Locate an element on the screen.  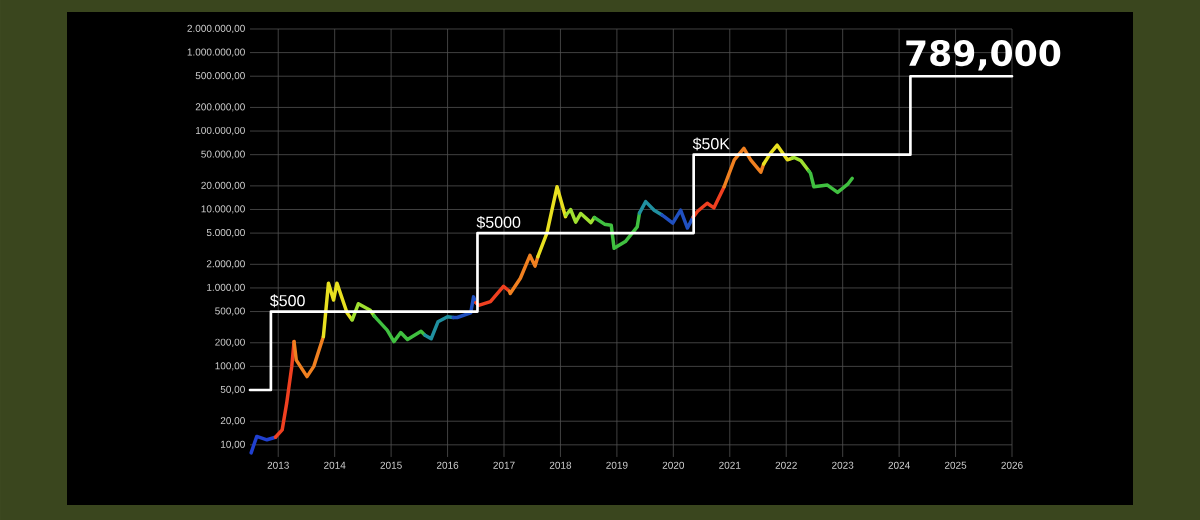
annotation: $50K is located at coordinates (711, 144).